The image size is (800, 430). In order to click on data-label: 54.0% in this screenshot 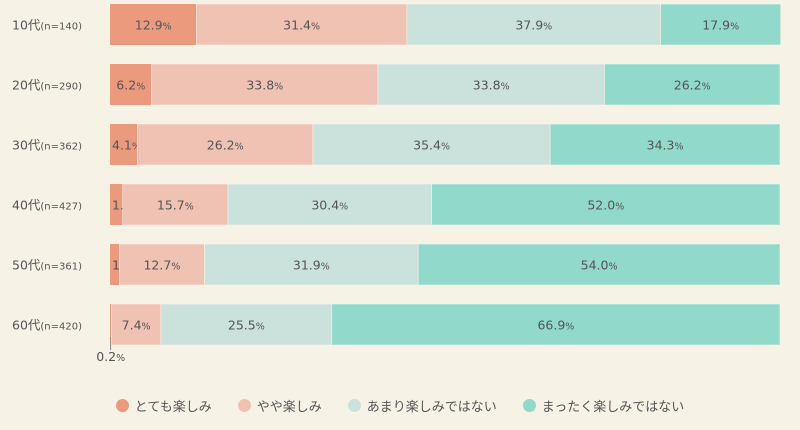, I will do `click(599, 265)`.